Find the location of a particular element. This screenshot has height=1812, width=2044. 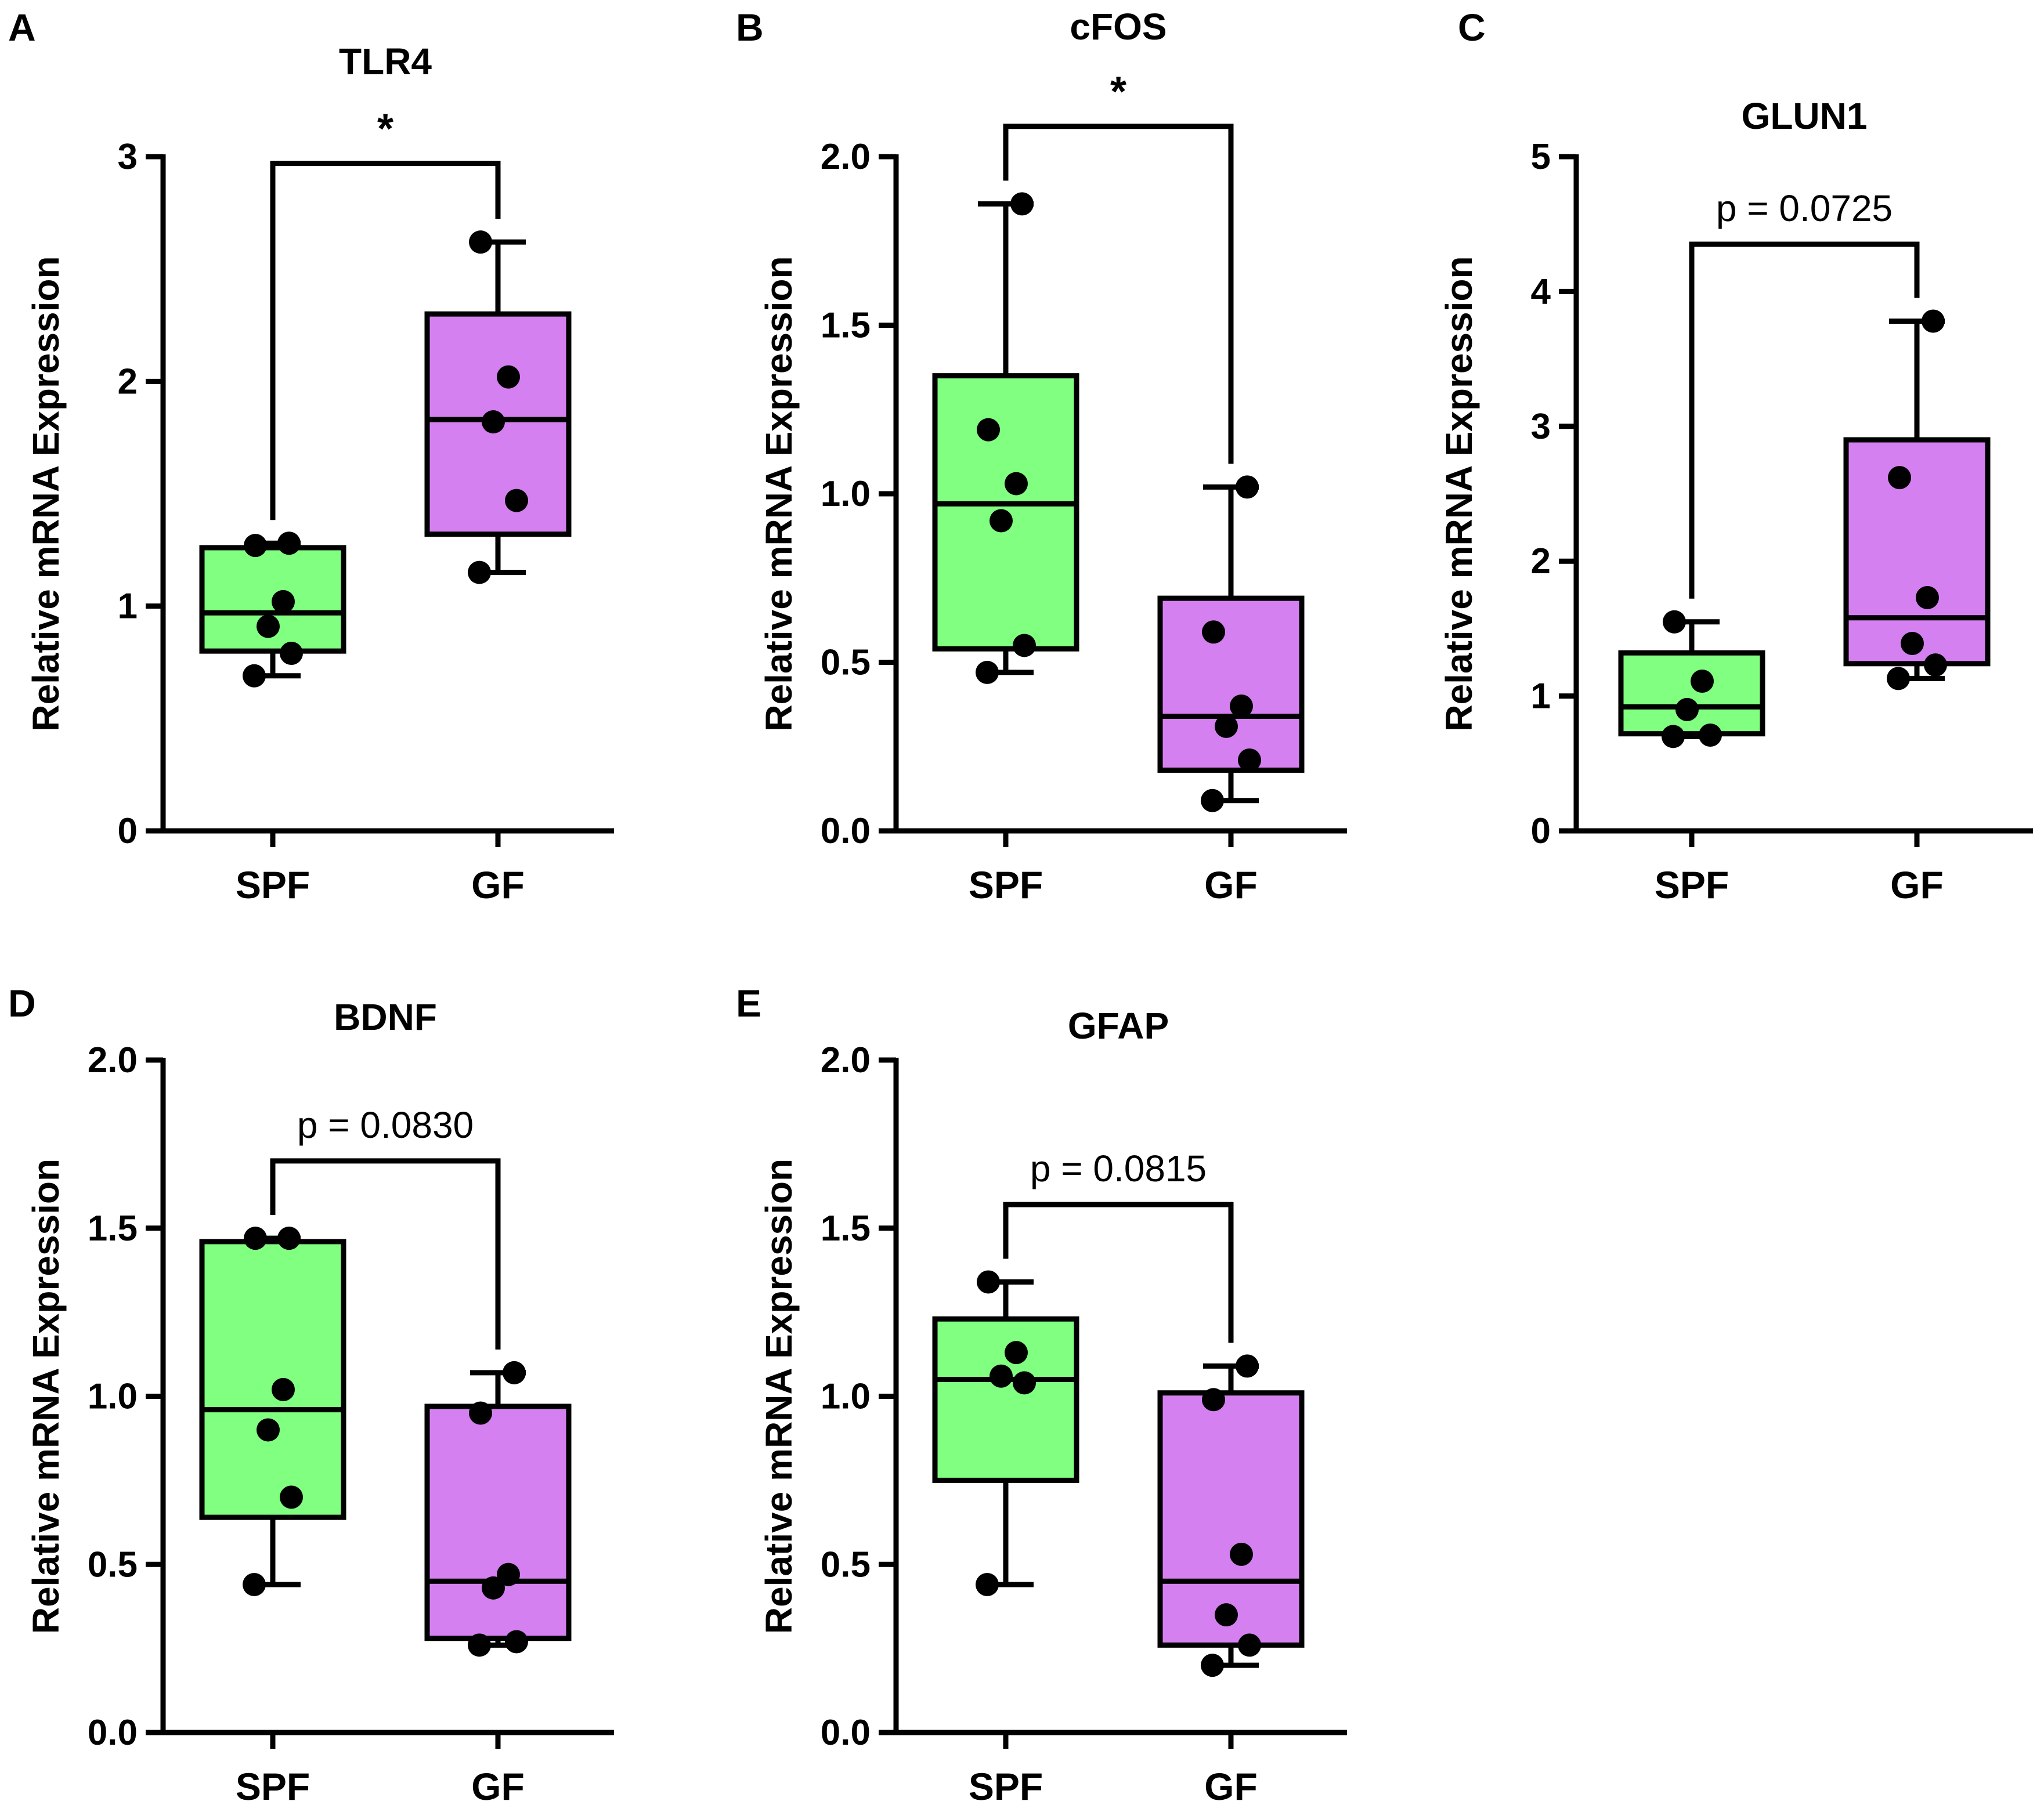

panel-a-y-tick-label: 0 is located at coordinates (128, 831).